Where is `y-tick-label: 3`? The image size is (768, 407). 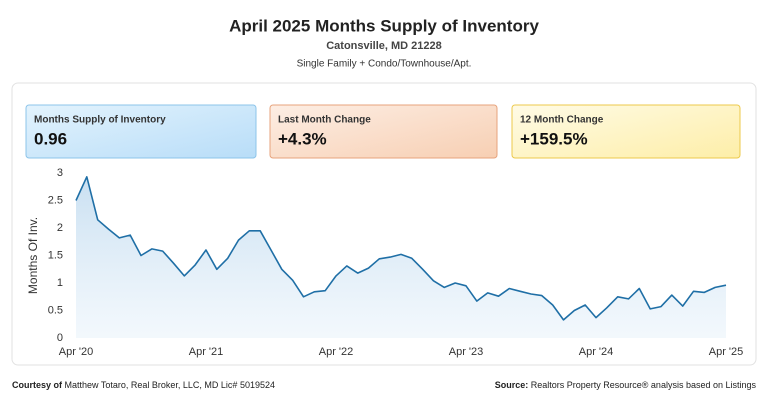
y-tick-label: 3 is located at coordinates (60, 173).